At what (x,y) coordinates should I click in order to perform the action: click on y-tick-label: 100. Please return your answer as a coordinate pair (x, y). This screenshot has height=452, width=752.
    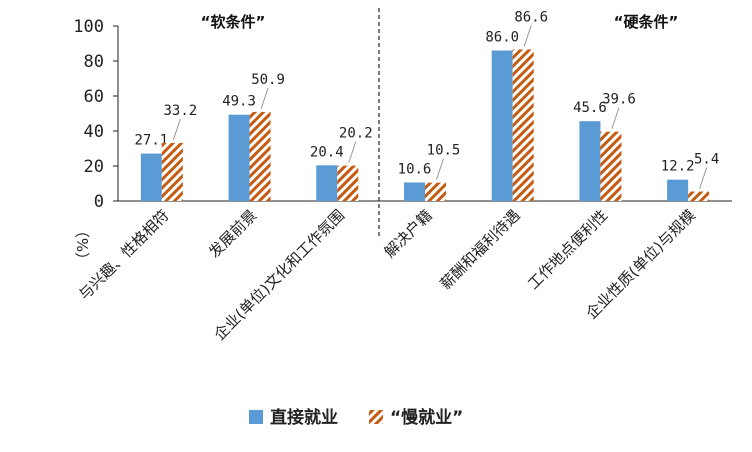
    Looking at the image, I should click on (88, 27).